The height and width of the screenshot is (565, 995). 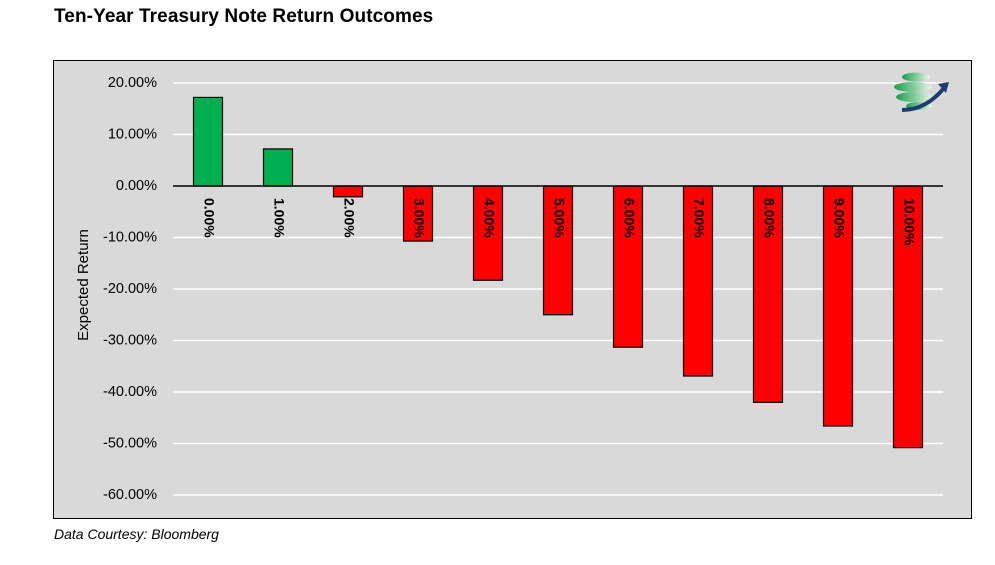 What do you see at coordinates (244, 16) in the screenshot?
I see `chart-title: Ten-Year Treasury Note Return Outcomes` at bounding box center [244, 16].